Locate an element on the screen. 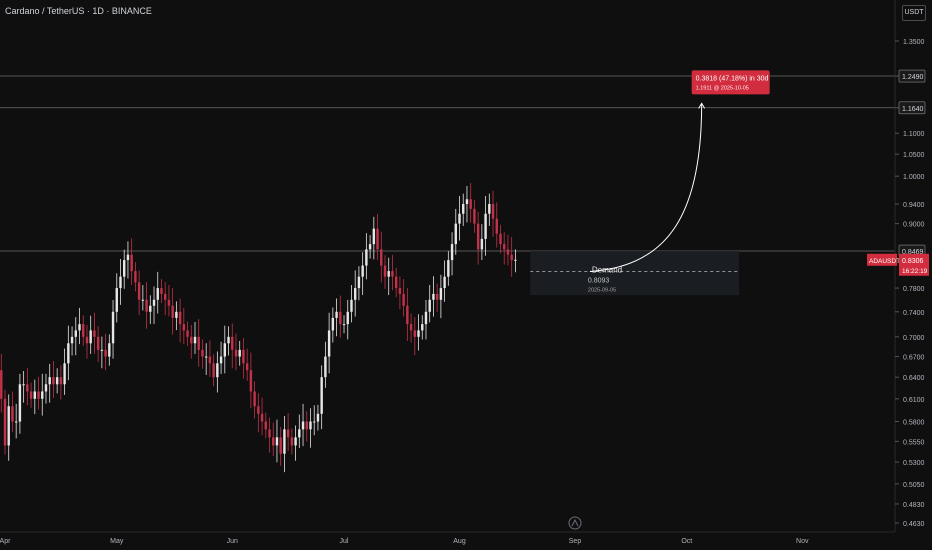  demand-zone-rect is located at coordinates (634, 273).